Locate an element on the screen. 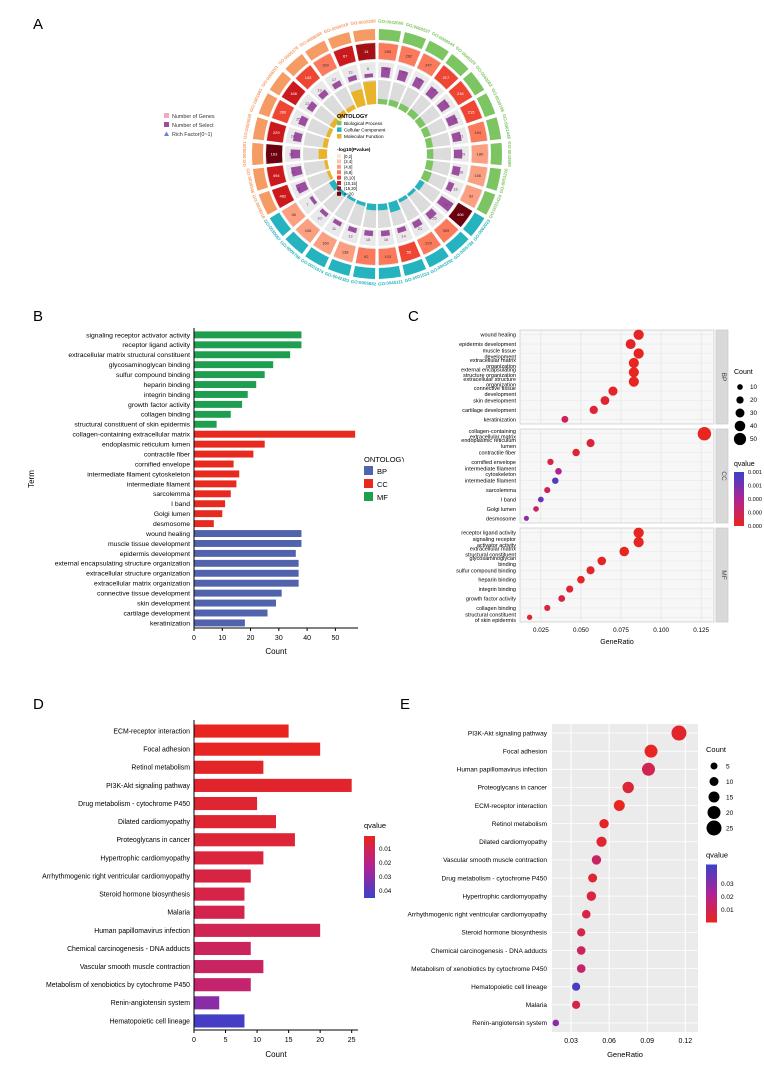 Image resolution: width=764 pixels, height=1072 pixels. count-legend-label: 50 is located at coordinates (754, 439).